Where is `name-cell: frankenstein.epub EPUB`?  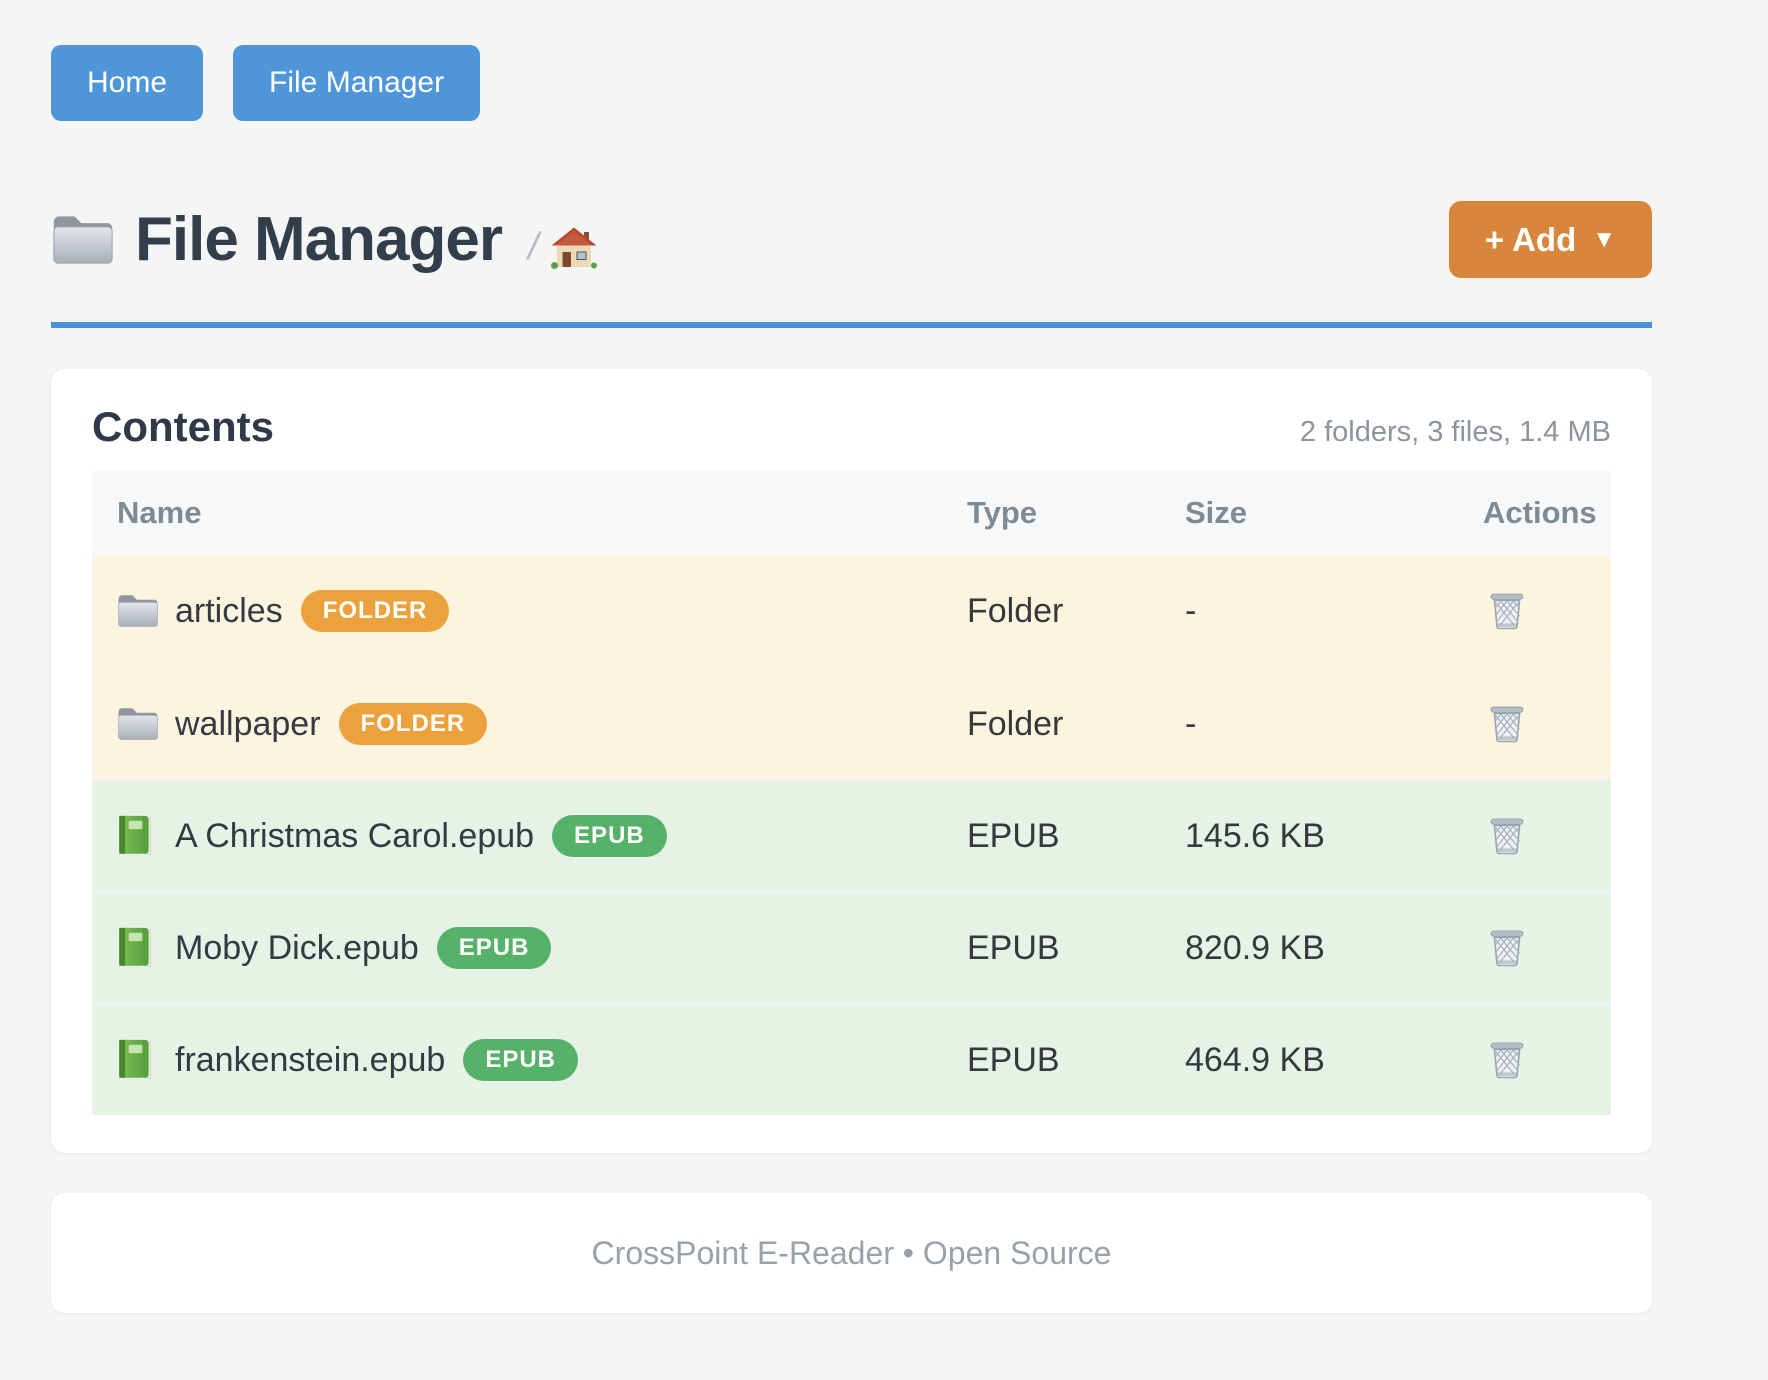
name-cell: frankenstein.epub EPUB is located at coordinates (529, 1060).